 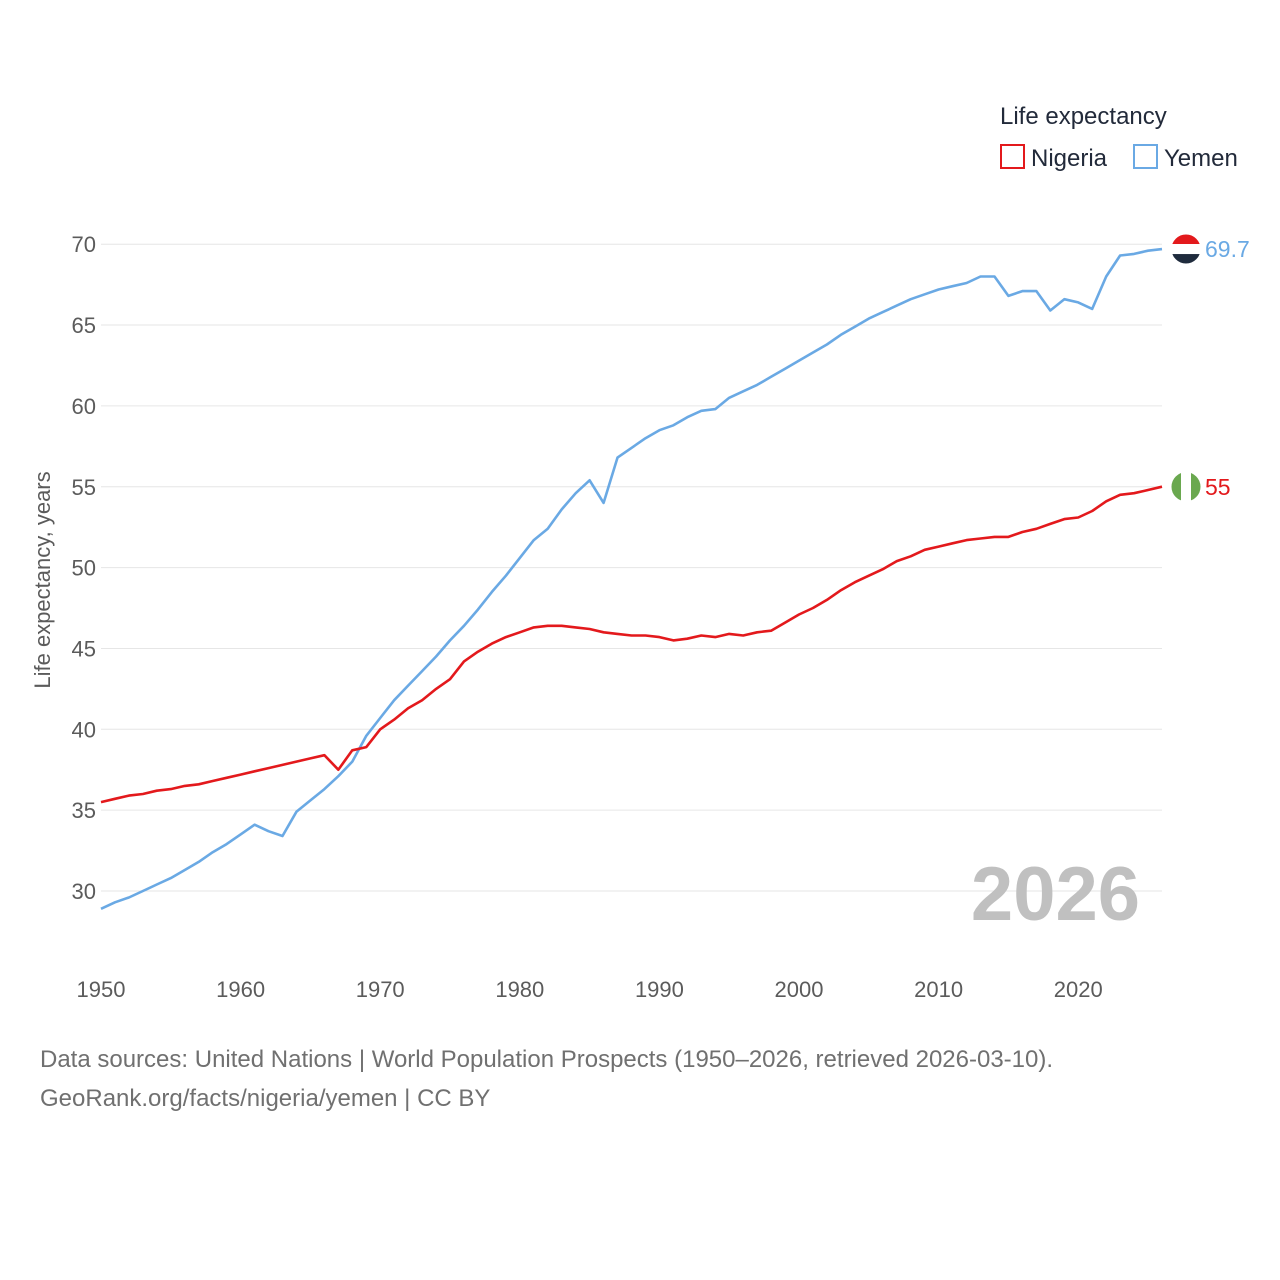 I want to click on year-label: 2026, so click(x=1055, y=894).